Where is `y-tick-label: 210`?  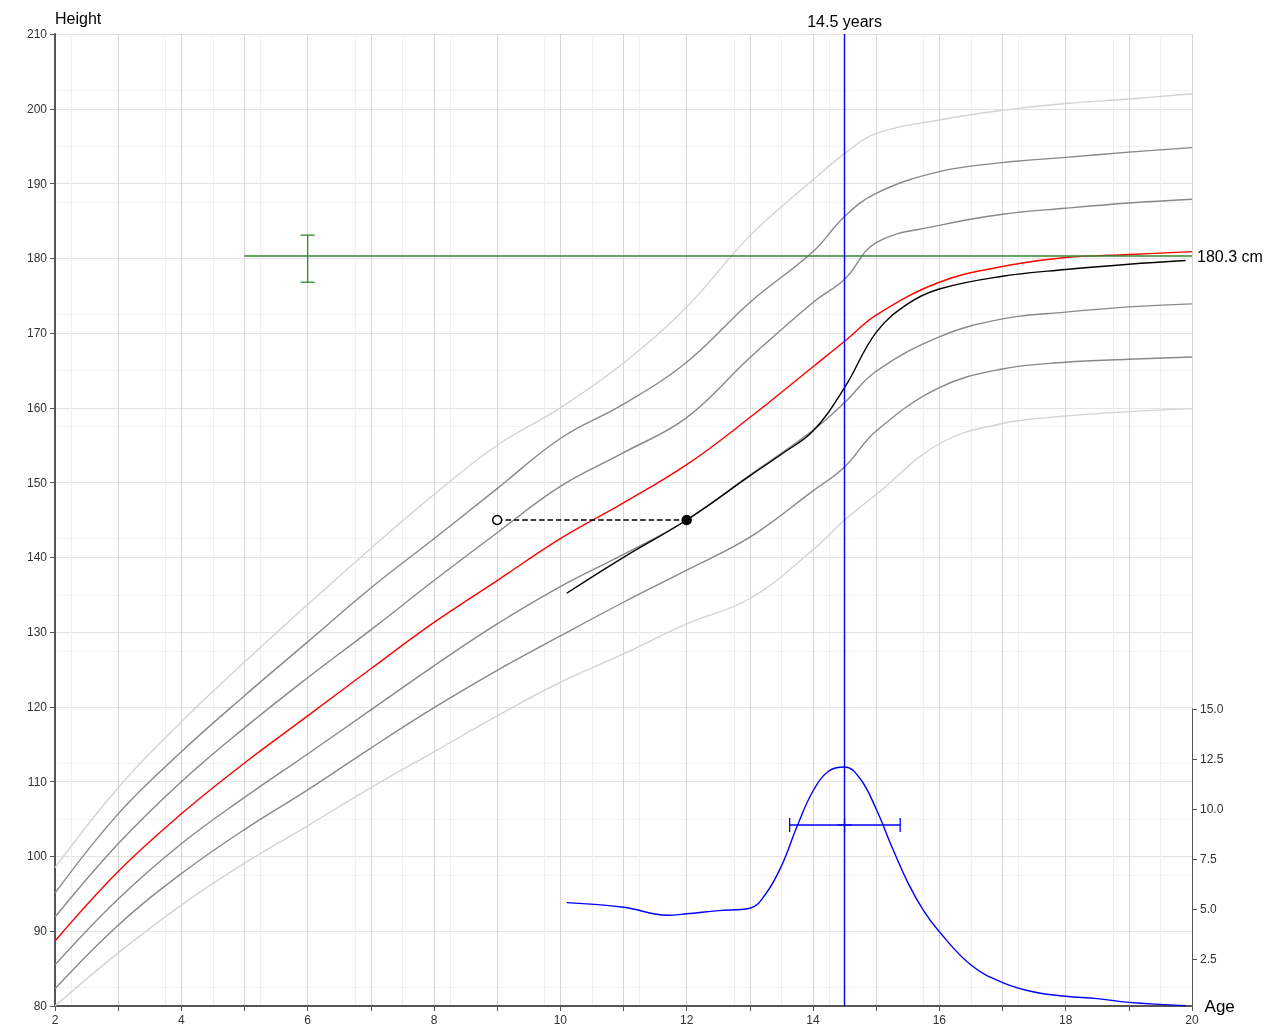
y-tick-label: 210 is located at coordinates (37, 34).